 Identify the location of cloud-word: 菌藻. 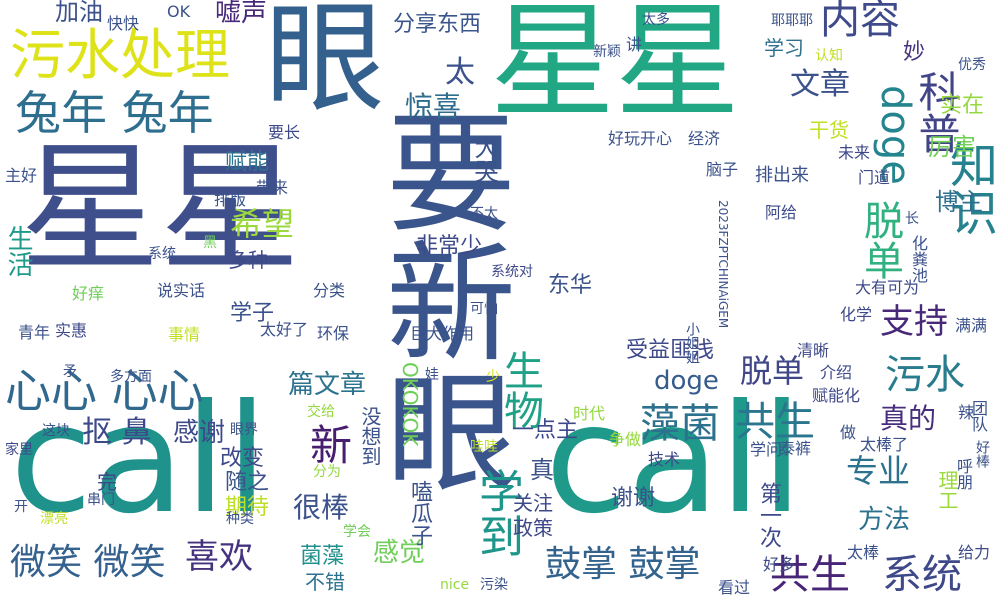
(322, 556).